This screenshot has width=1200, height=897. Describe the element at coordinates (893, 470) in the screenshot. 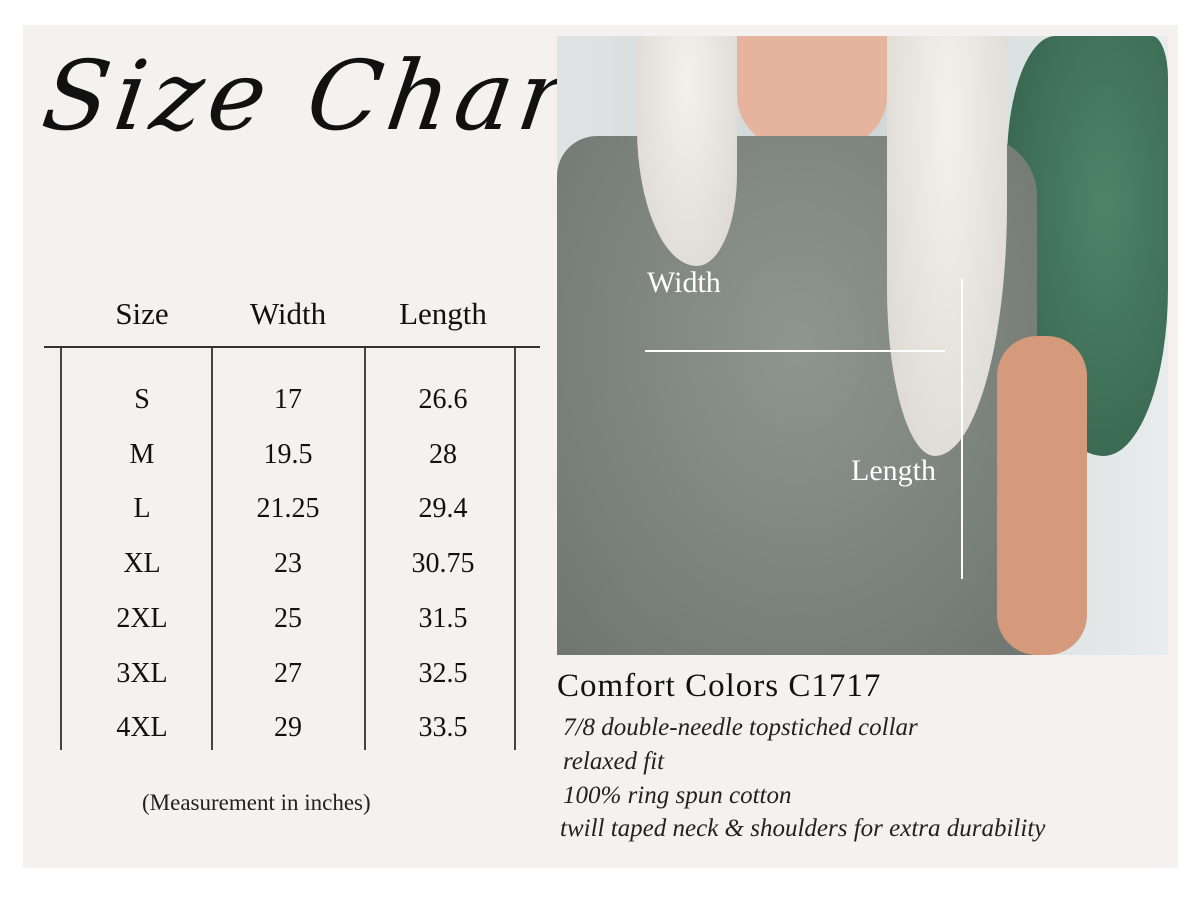

I see `length-label: Length` at that location.